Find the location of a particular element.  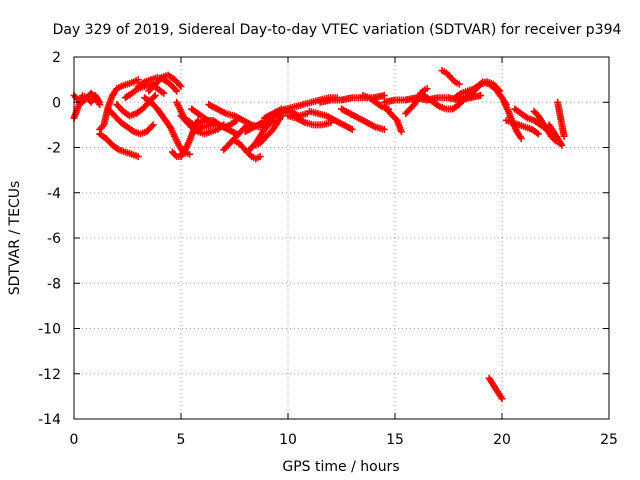

y-tick-label: -6 is located at coordinates (54, 239).